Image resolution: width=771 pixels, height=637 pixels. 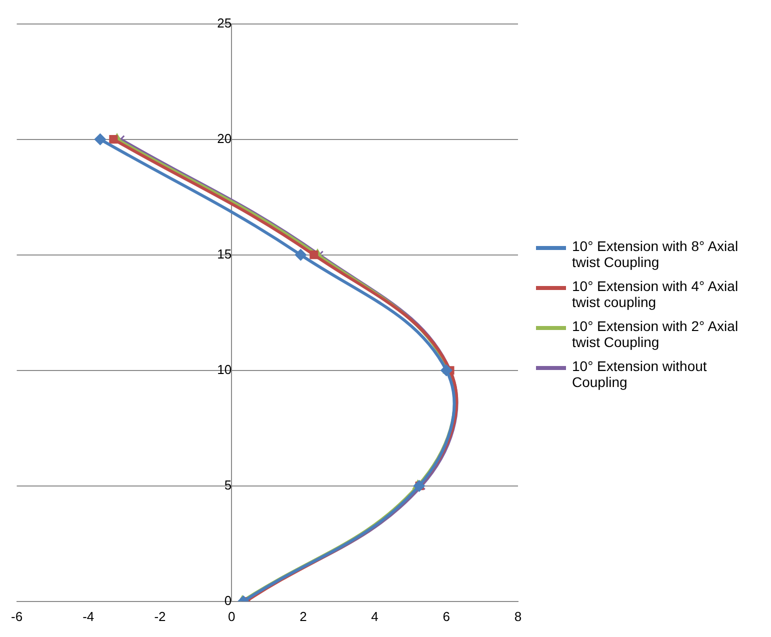 What do you see at coordinates (224, 138) in the screenshot?
I see `y-tick-label: 20` at bounding box center [224, 138].